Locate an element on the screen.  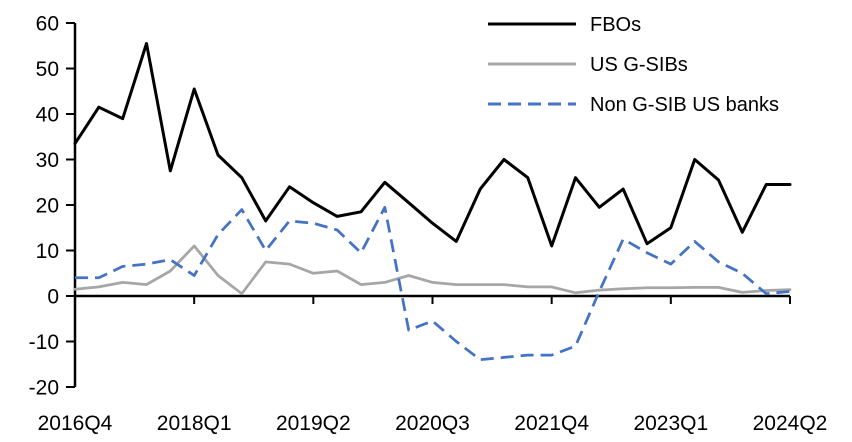
legend-label-fbos: FBOs is located at coordinates (615, 25).